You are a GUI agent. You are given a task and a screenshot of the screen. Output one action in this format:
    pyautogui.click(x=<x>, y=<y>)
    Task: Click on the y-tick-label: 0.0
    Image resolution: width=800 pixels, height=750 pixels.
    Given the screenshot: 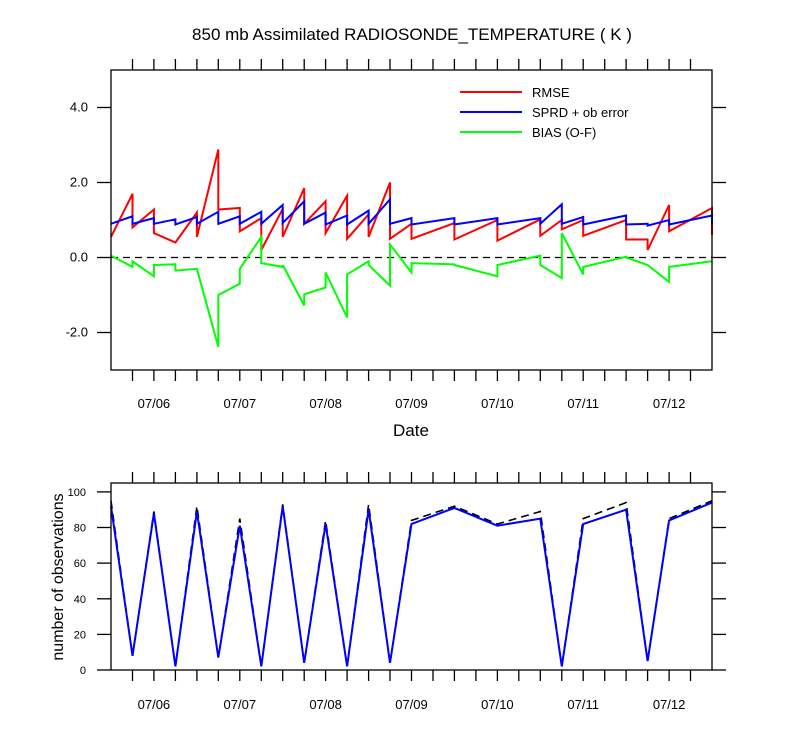 What is the action you would take?
    pyautogui.click(x=79, y=257)
    